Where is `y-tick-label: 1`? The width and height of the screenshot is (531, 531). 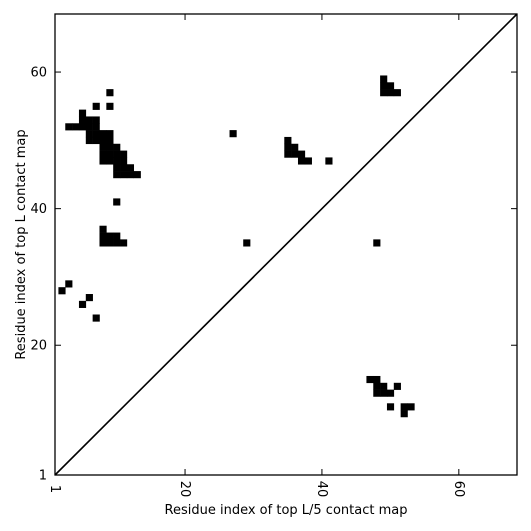
y-tick-label: 1 is located at coordinates (43, 476).